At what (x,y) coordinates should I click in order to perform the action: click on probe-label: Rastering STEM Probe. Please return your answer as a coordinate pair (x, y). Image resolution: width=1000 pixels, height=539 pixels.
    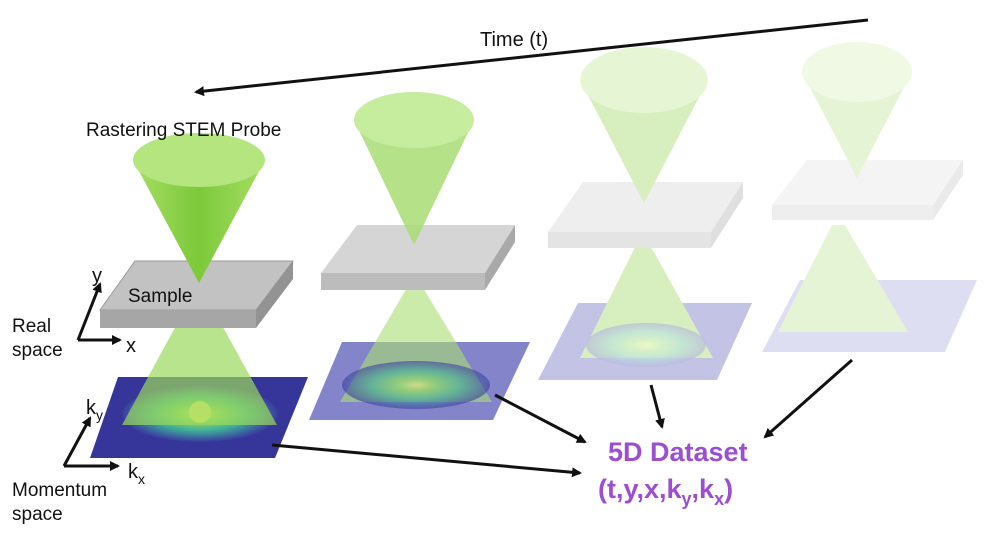
    Looking at the image, I should click on (183, 130).